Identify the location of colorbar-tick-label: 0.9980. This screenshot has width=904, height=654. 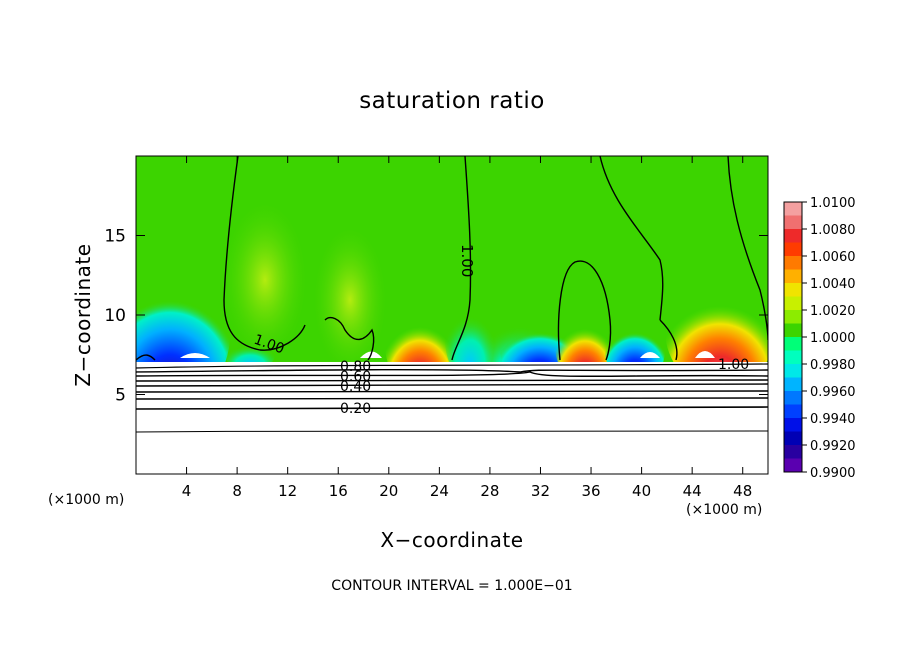
(833, 365).